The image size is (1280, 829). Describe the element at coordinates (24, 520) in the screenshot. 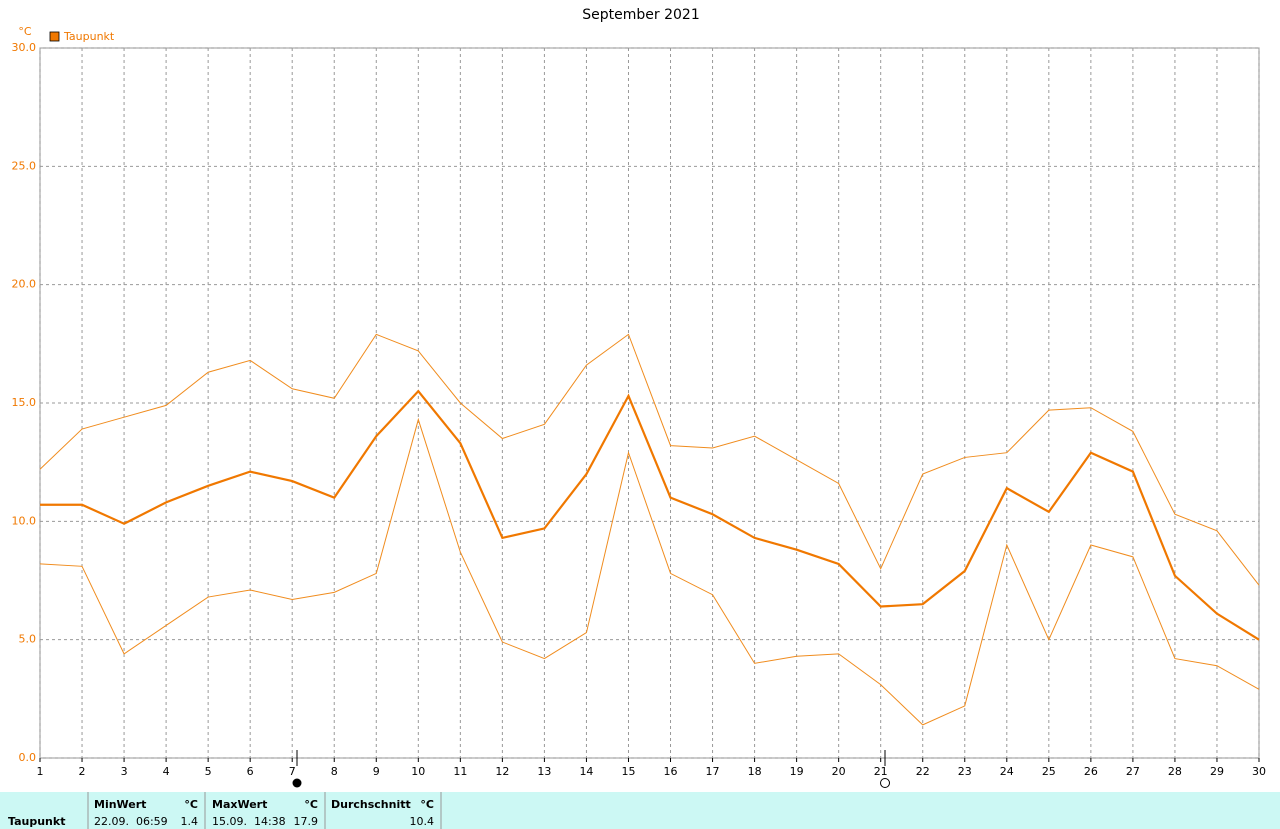

I see `y-tick-label: 10.0` at that location.